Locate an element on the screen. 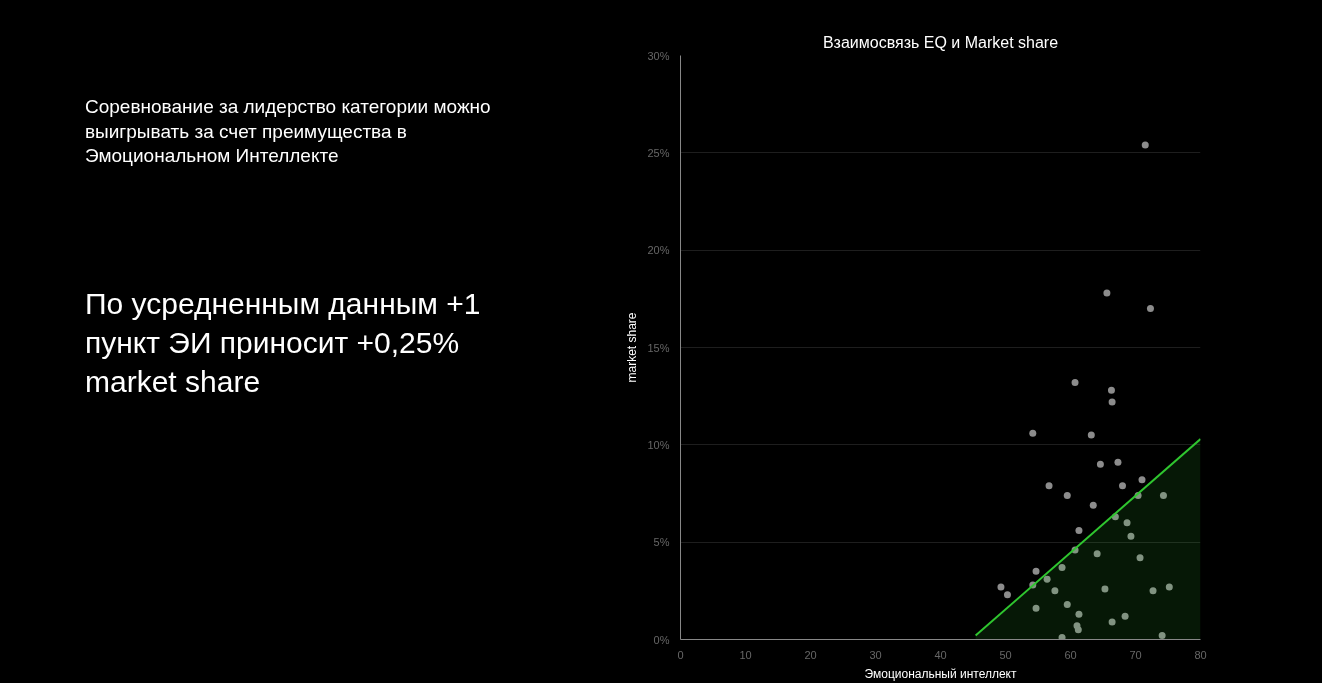 This screenshot has width=1322, height=683. x-tick-label: 70 is located at coordinates (1135, 654).